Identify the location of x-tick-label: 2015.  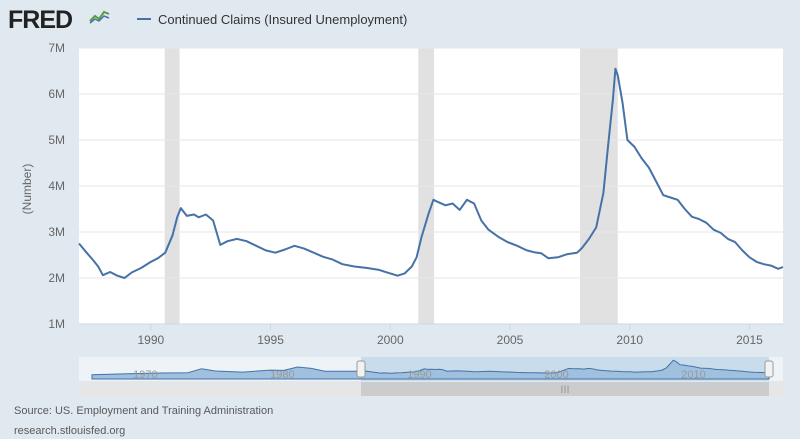
(749, 340).